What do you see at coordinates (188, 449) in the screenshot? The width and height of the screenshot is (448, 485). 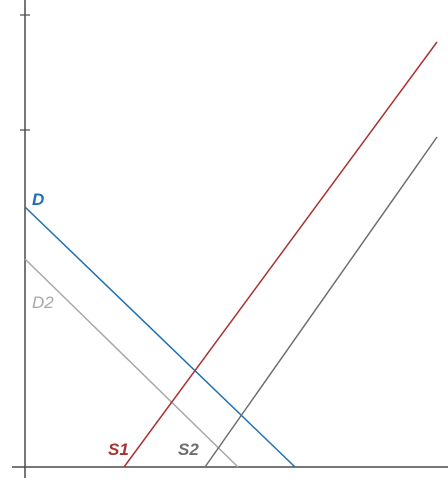 I see `supply2-label: S2` at bounding box center [188, 449].